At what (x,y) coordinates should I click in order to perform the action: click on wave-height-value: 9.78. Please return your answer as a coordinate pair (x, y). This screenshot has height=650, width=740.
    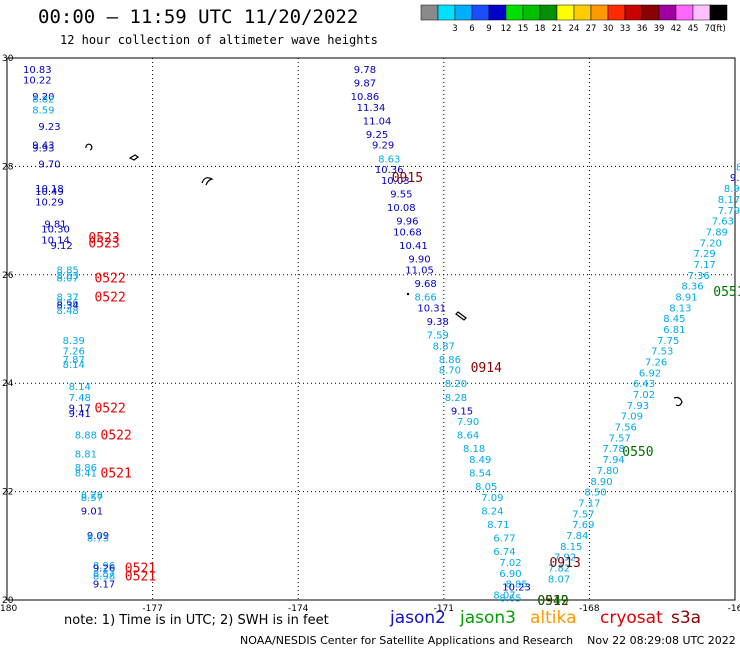
    Looking at the image, I should click on (365, 70).